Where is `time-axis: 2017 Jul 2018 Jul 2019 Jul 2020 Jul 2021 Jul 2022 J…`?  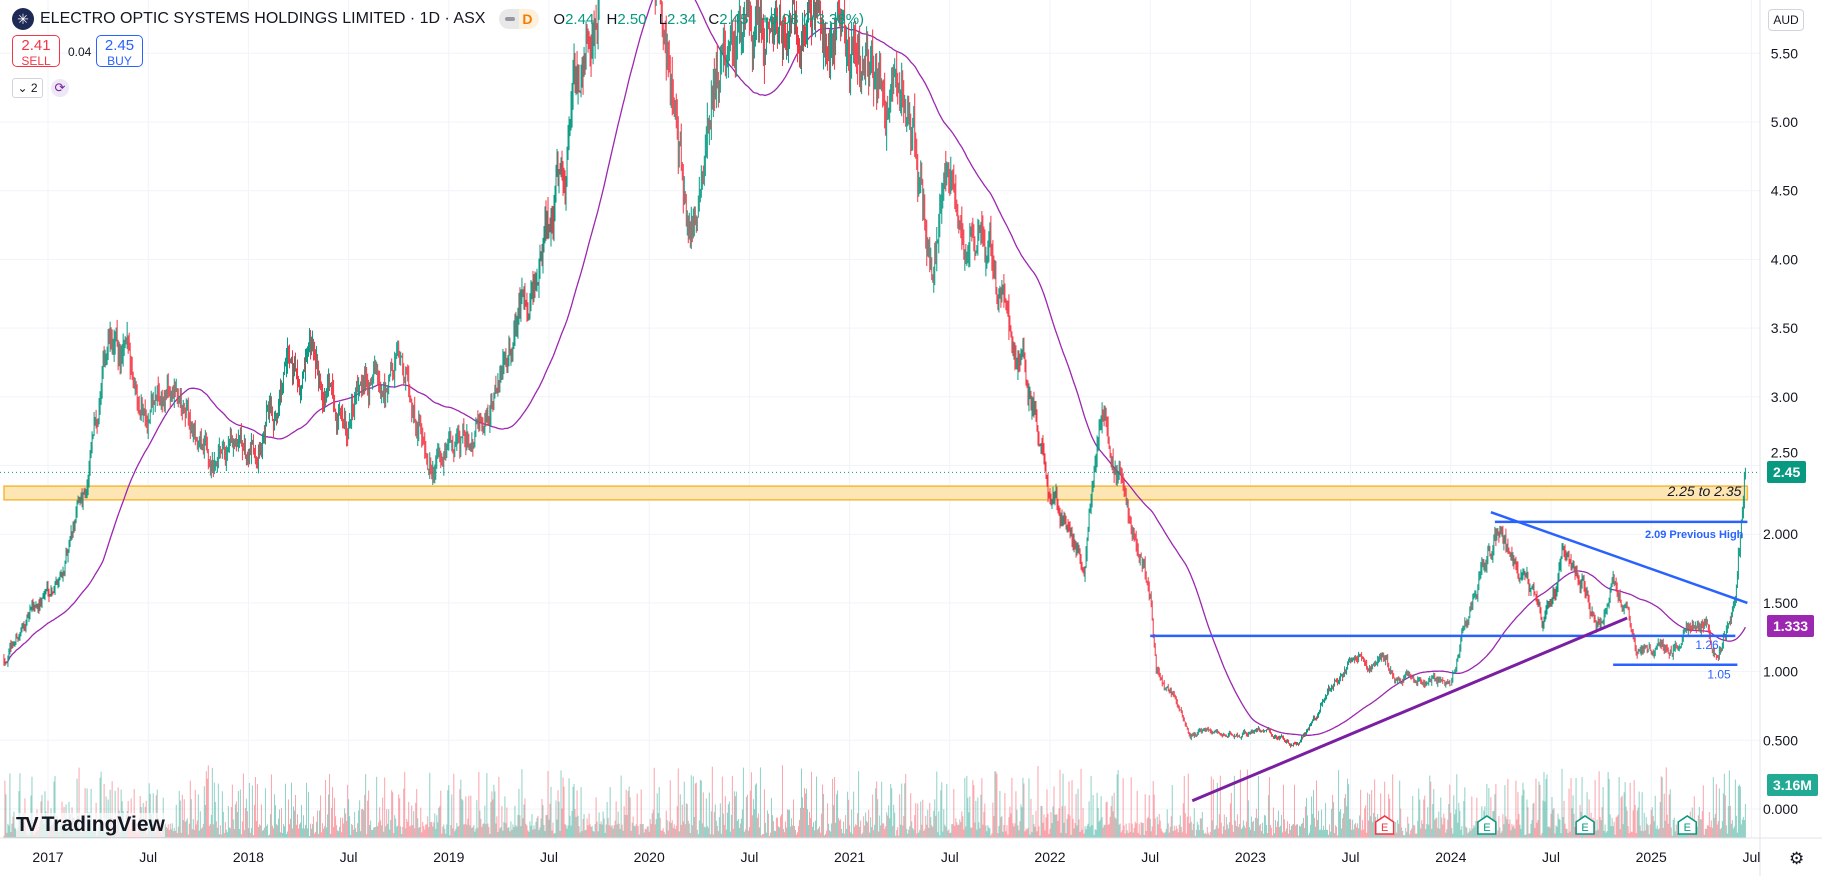
time-axis: 2017 Jul 2018 Jul 2019 Jul 2020 Jul 2021 Jul 2022 J… is located at coordinates (896, 857).